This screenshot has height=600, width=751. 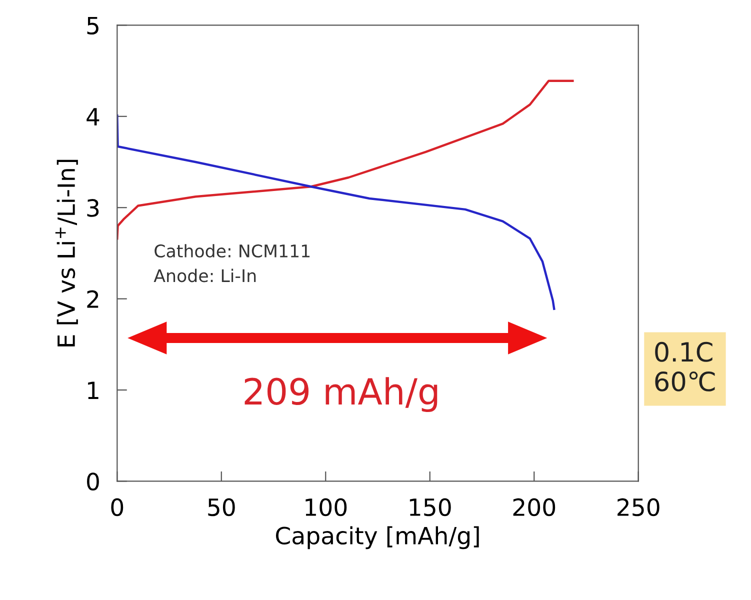 I want to click on x-tick-label: 250, so click(x=639, y=507).